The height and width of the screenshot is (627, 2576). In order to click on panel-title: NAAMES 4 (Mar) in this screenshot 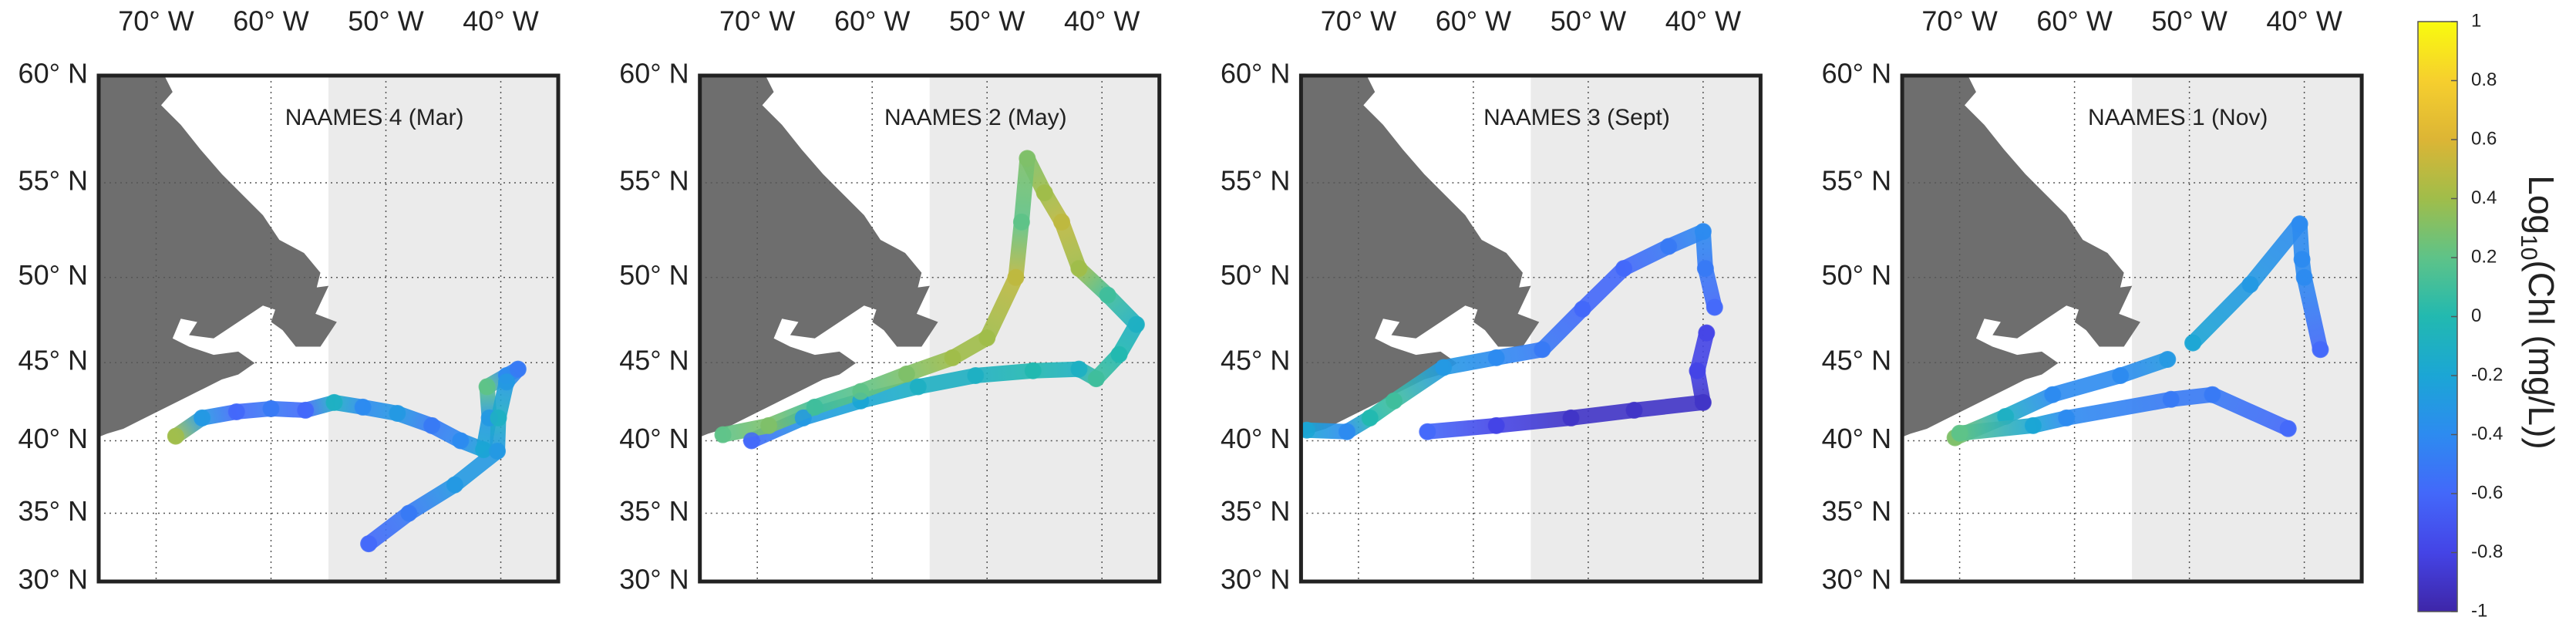, I will do `click(375, 117)`.